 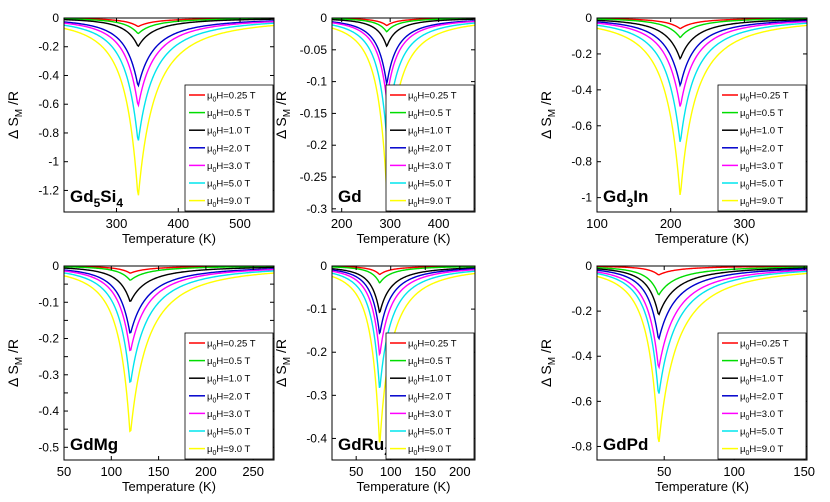 What do you see at coordinates (48, 133) in the screenshot?
I see `y-tick-label: -0.8` at bounding box center [48, 133].